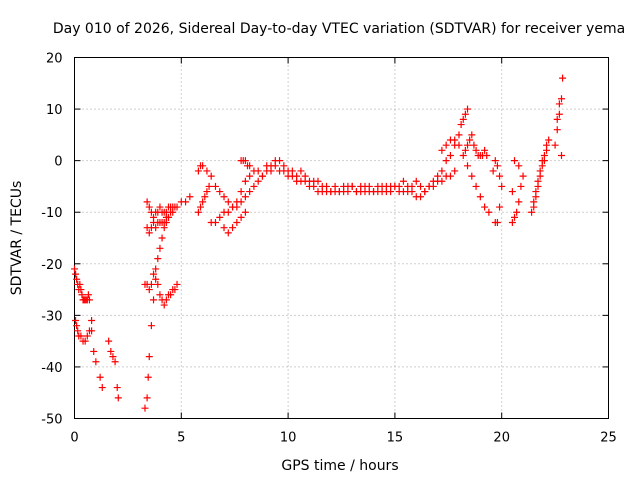 This screenshot has width=640, height=480. Describe the element at coordinates (51, 420) in the screenshot. I see `y-tick-label: -50` at that location.